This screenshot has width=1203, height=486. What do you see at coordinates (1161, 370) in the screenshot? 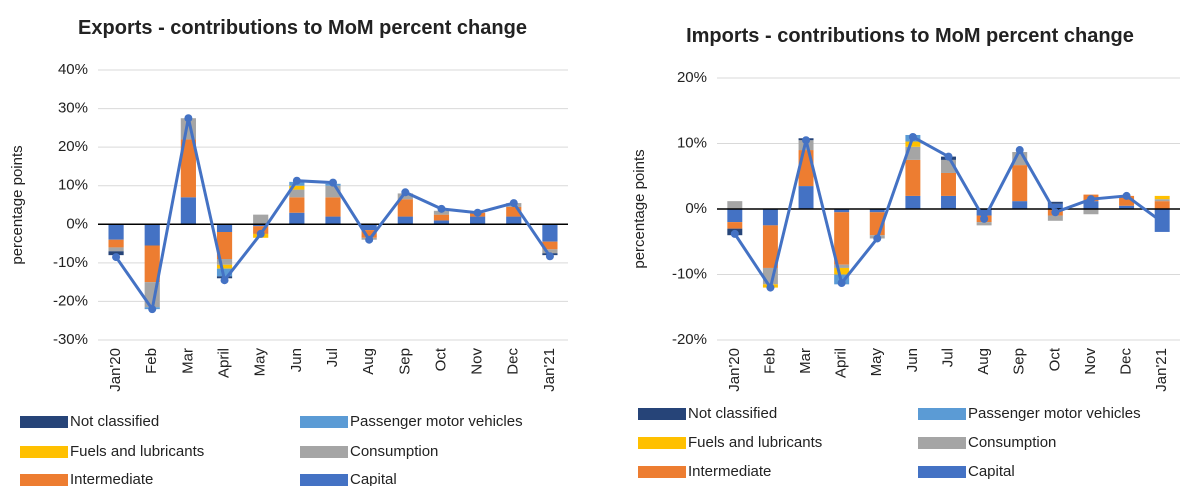
I see `x-tick-label: Jan'21` at bounding box center [1161, 370].